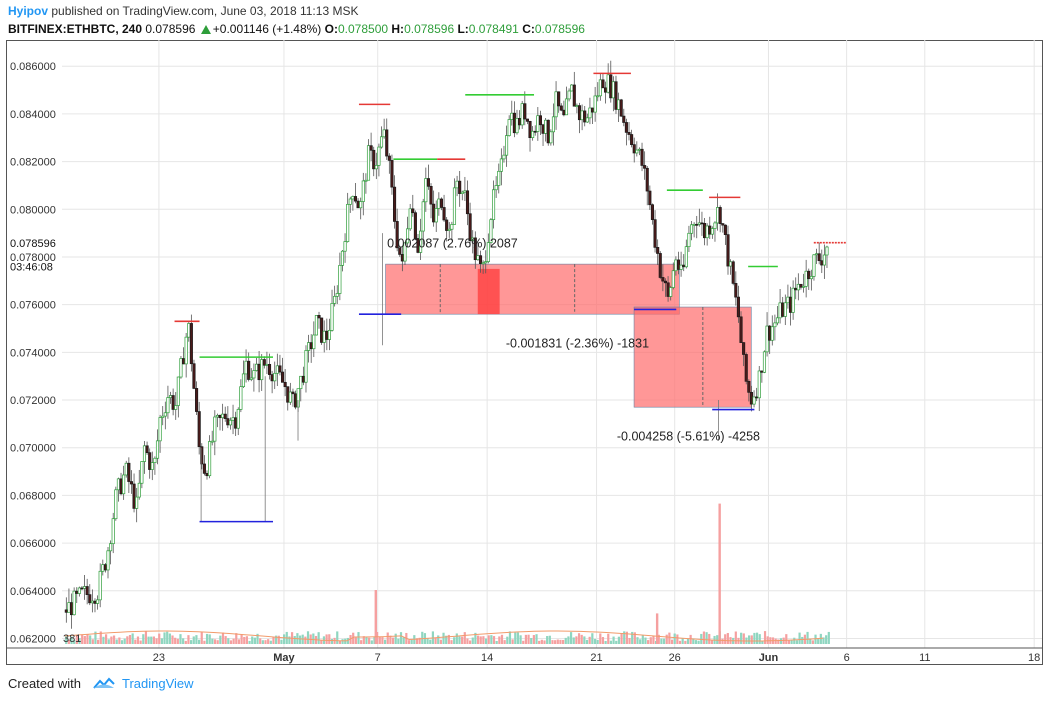  What do you see at coordinates (493, 29) in the screenshot?
I see `low-value: 0.078491` at bounding box center [493, 29].